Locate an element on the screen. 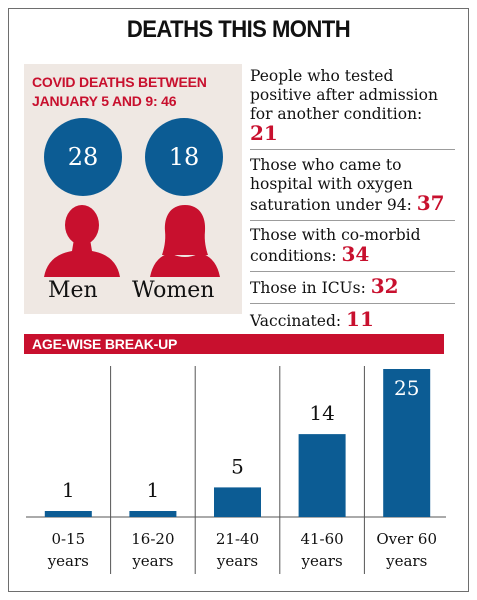  men-count: 28 is located at coordinates (83, 157).